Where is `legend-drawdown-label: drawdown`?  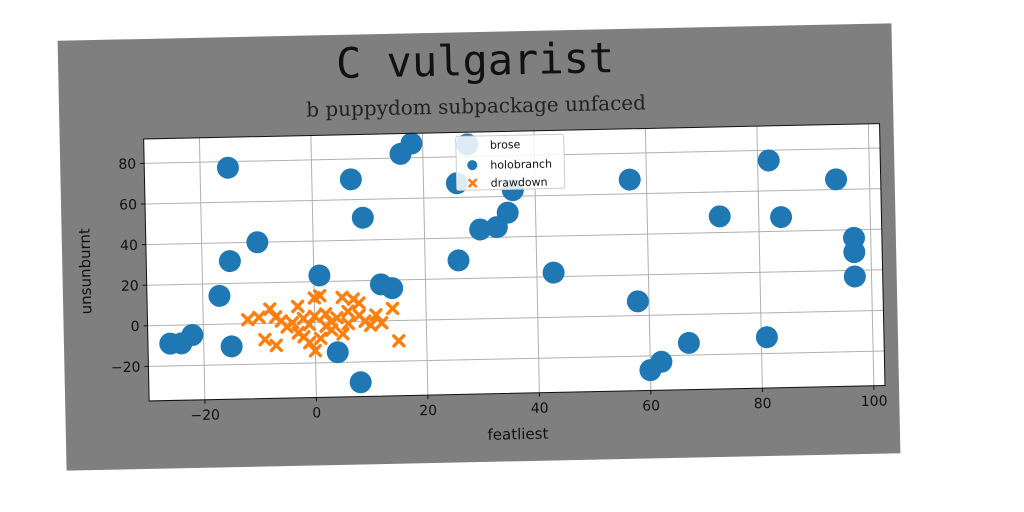 legend-drawdown-label: drawdown is located at coordinates (519, 183).